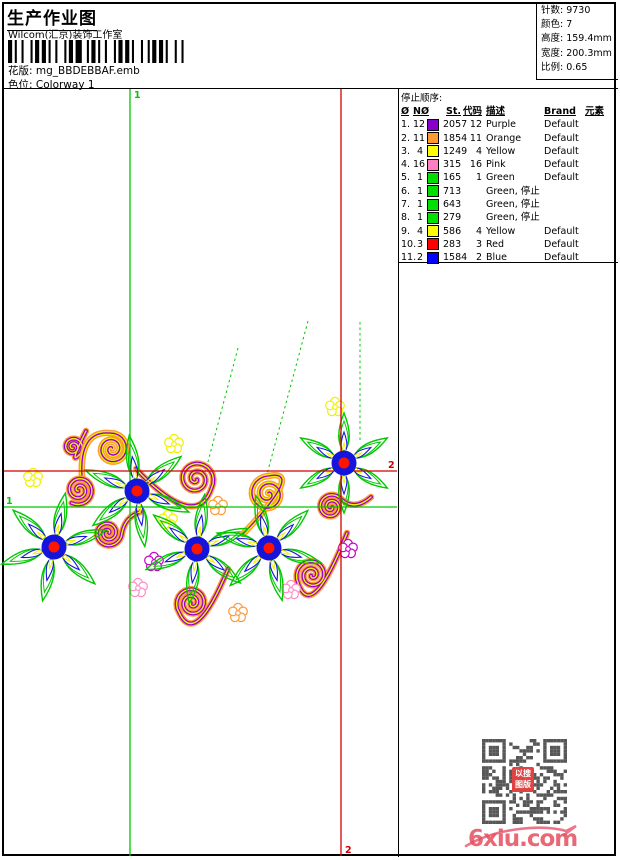 The image size is (620, 860). Describe the element at coordinates (470, 204) in the screenshot. I see `table-row: 7. 1 643 Green, 停止` at that location.